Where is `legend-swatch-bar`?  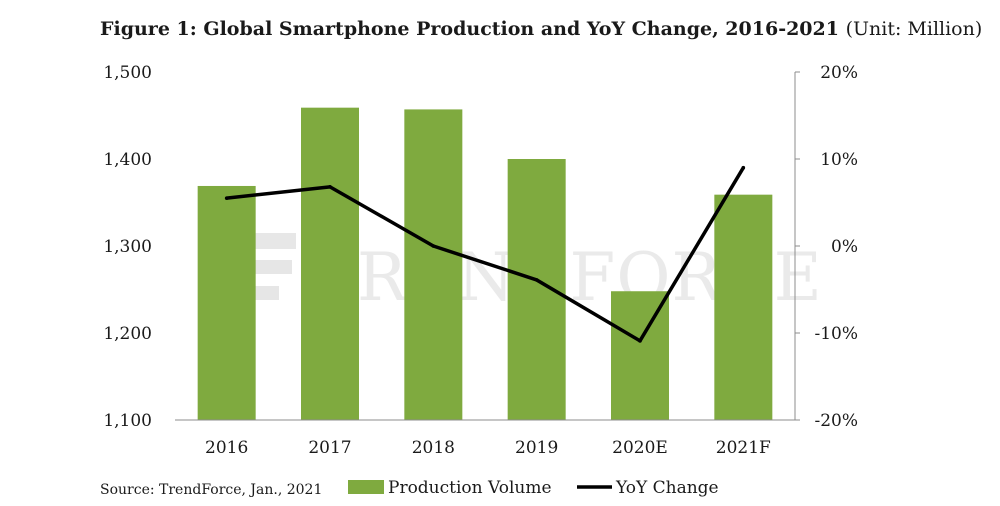 legend-swatch-bar is located at coordinates (366, 487).